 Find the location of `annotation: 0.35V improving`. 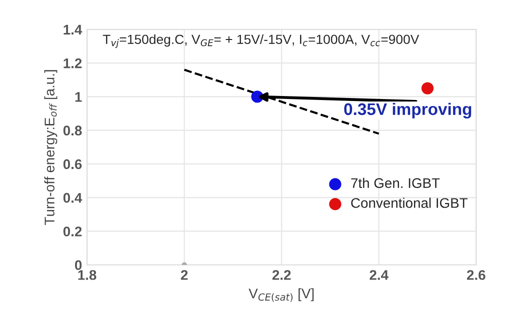

annotation: 0.35V improving is located at coordinates (408, 110).